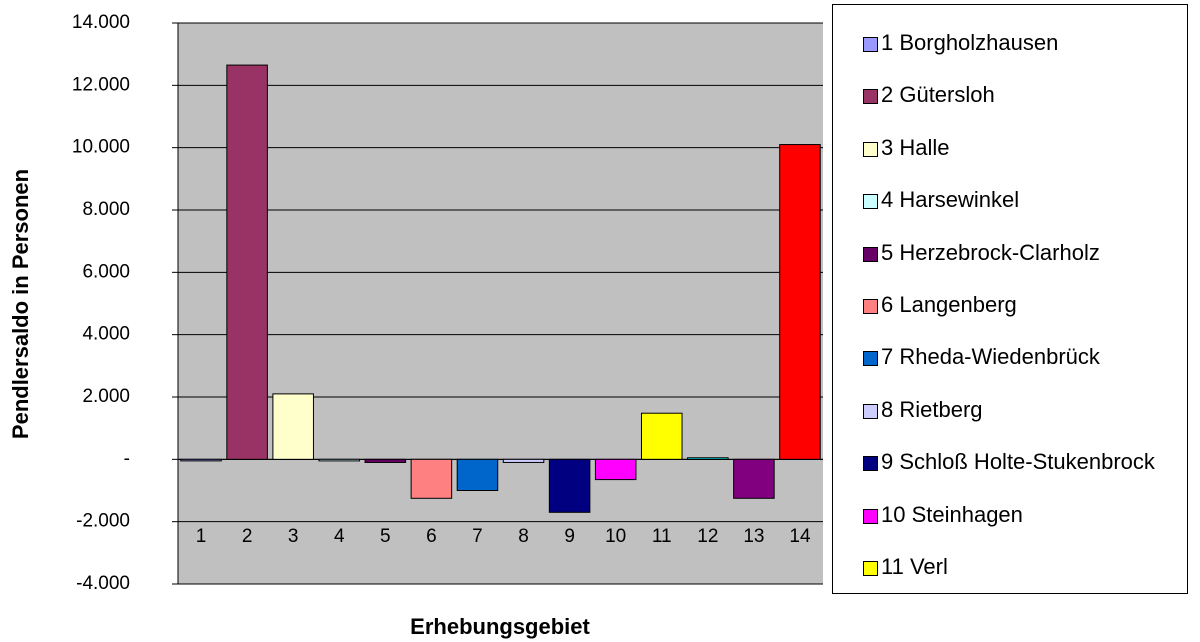 The width and height of the screenshot is (1200, 642). I want to click on legend-entry: 4 Harsewinkel, so click(1020, 200).